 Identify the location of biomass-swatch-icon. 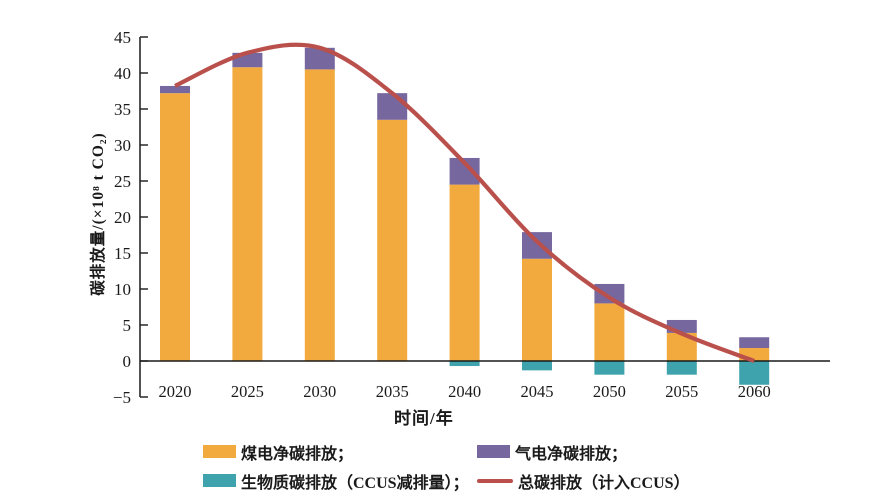
(219, 480).